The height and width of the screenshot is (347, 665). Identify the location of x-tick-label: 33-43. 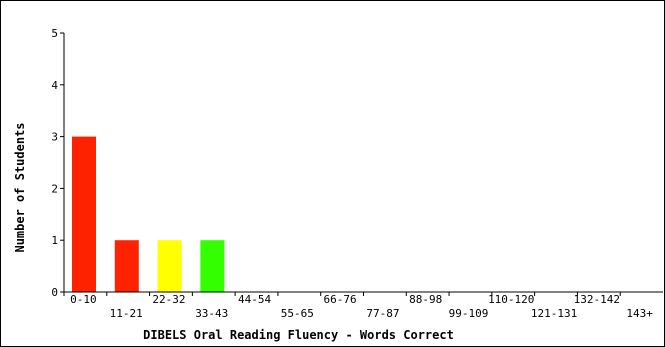
(211, 313).